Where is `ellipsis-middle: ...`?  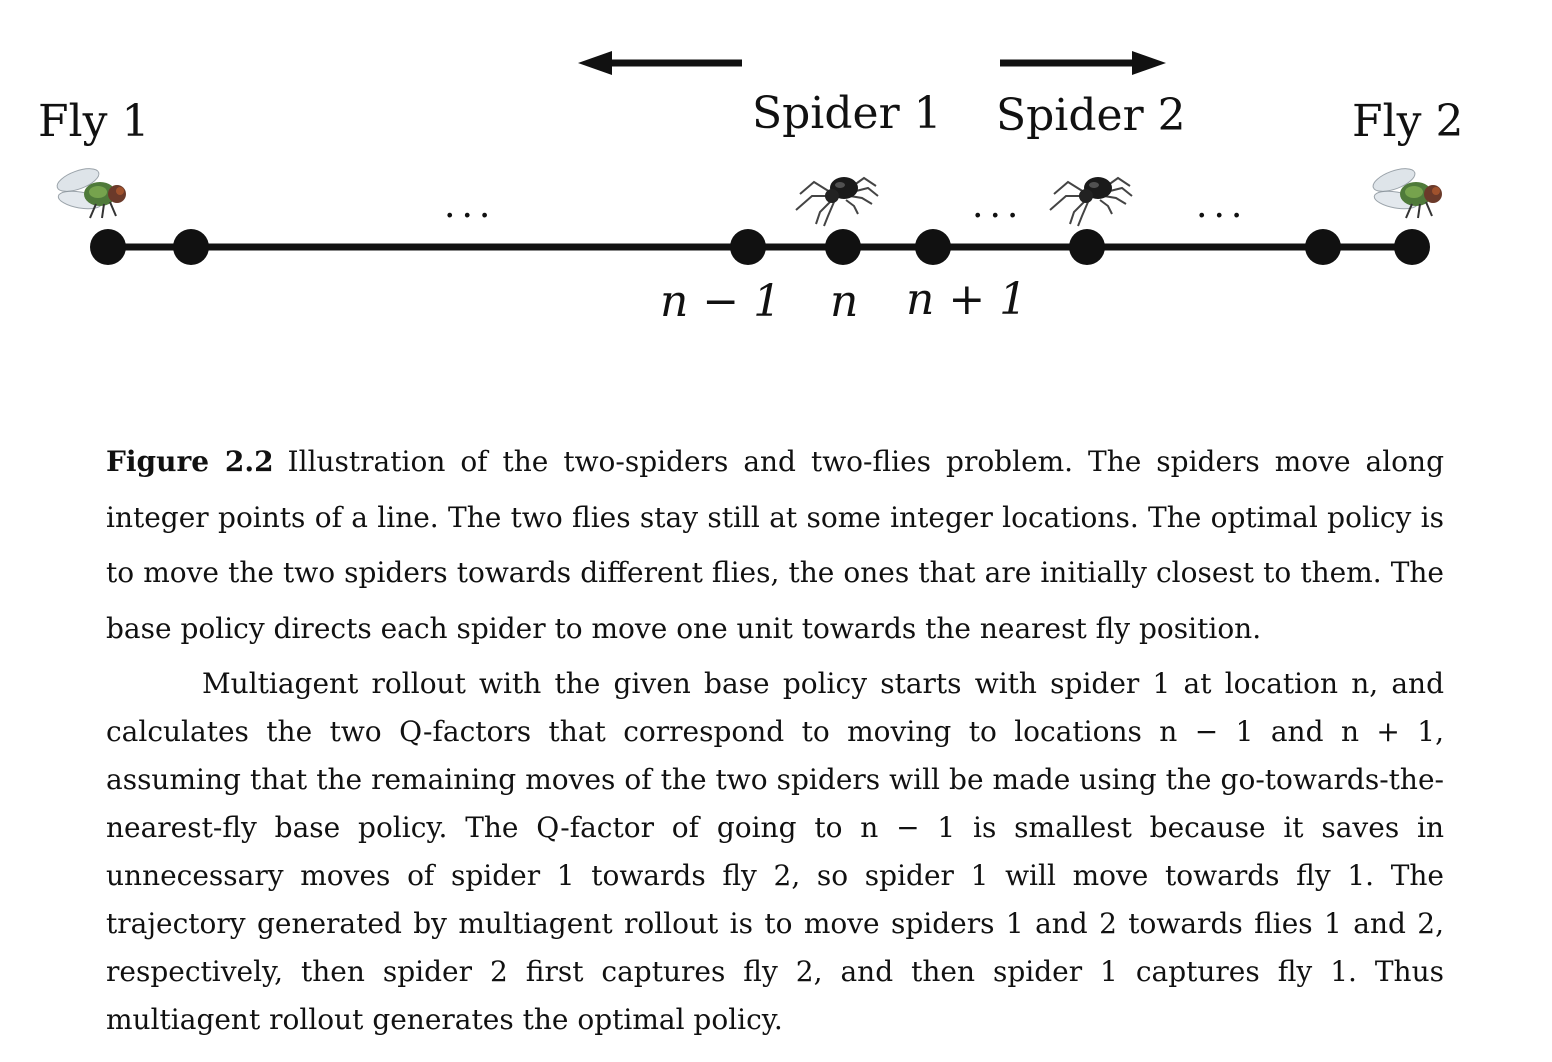 ellipsis-middle: ... is located at coordinates (998, 205).